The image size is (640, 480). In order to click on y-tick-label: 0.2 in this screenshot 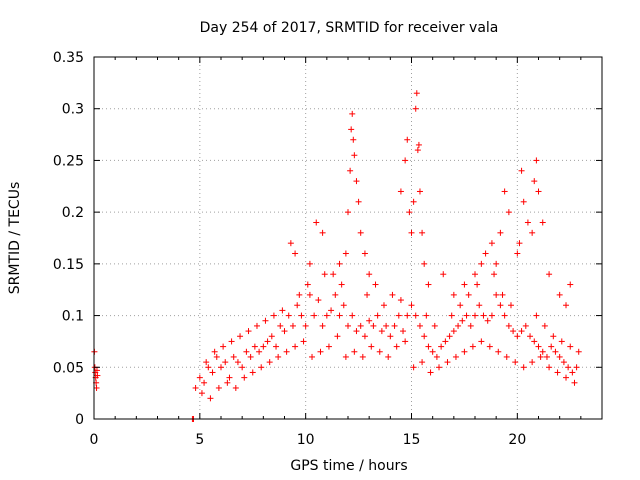, I will do `click(73, 213)`.